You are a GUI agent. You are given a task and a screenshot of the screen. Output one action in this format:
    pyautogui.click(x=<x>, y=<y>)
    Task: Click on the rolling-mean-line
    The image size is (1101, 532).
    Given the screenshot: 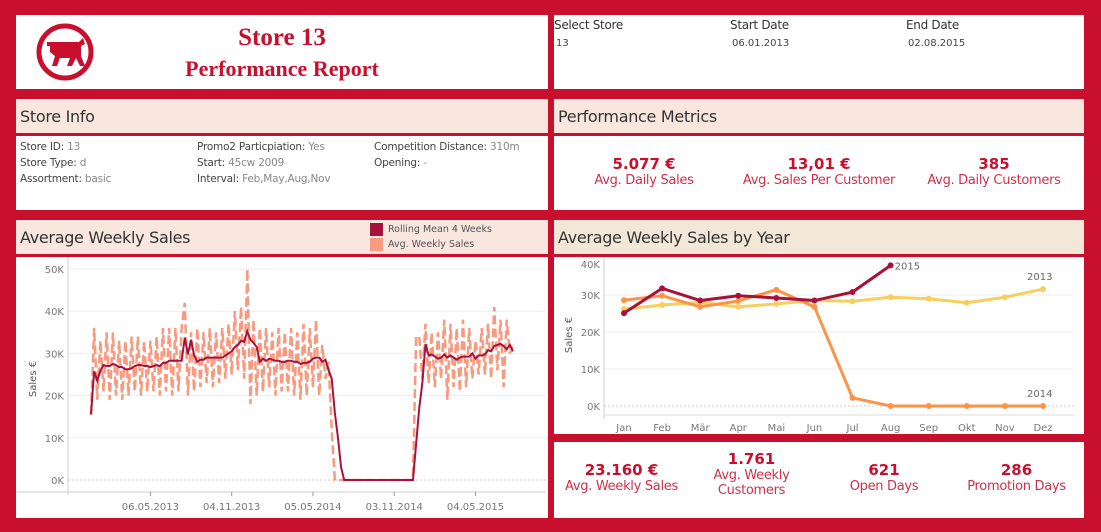 What is the action you would take?
    pyautogui.click(x=302, y=404)
    